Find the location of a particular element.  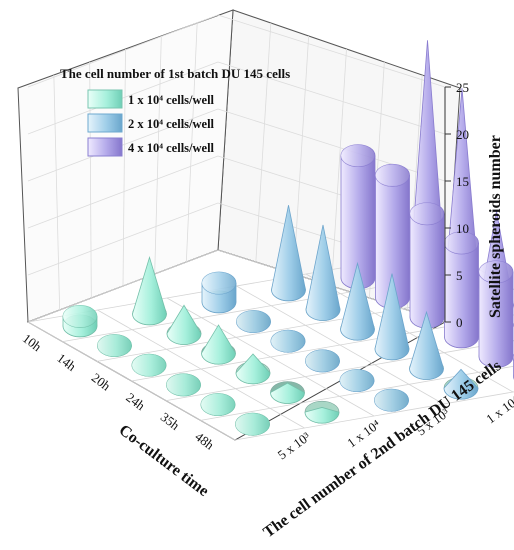

z-tick-label: 25 is located at coordinates (462, 87).